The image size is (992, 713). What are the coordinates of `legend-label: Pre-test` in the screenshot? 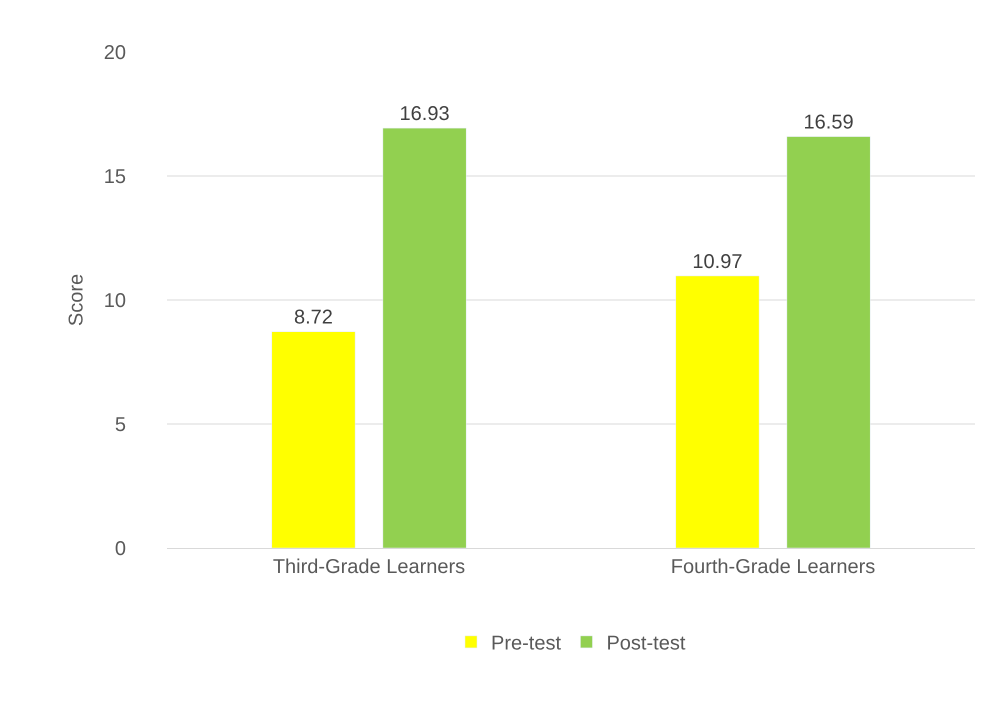 It's located at (526, 643).